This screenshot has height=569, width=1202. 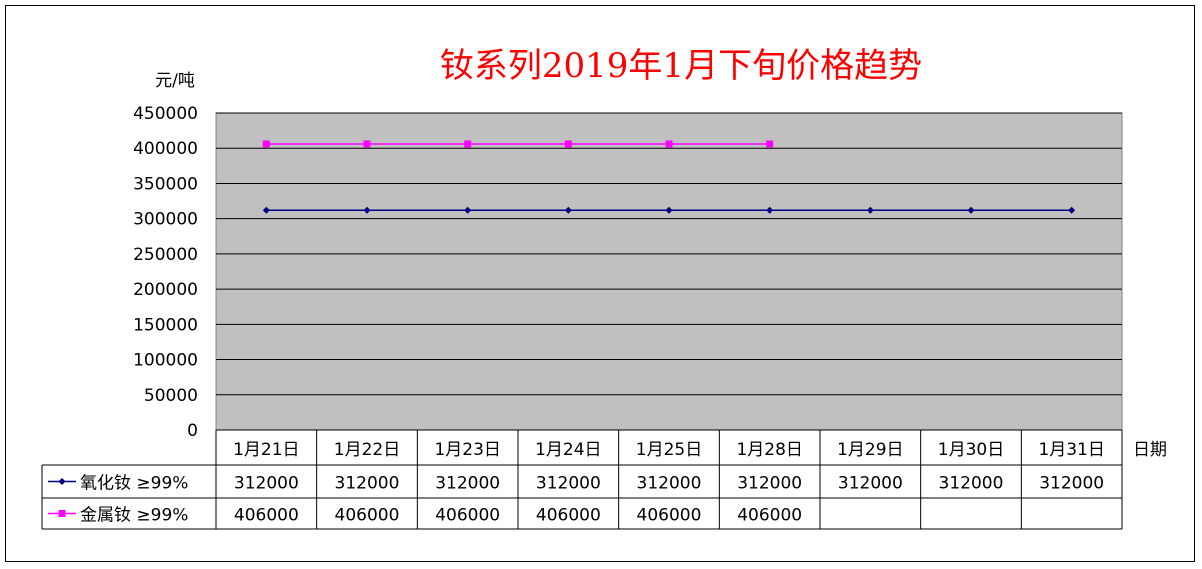 I want to click on x-tick-label: 1月24日, so click(x=568, y=450).